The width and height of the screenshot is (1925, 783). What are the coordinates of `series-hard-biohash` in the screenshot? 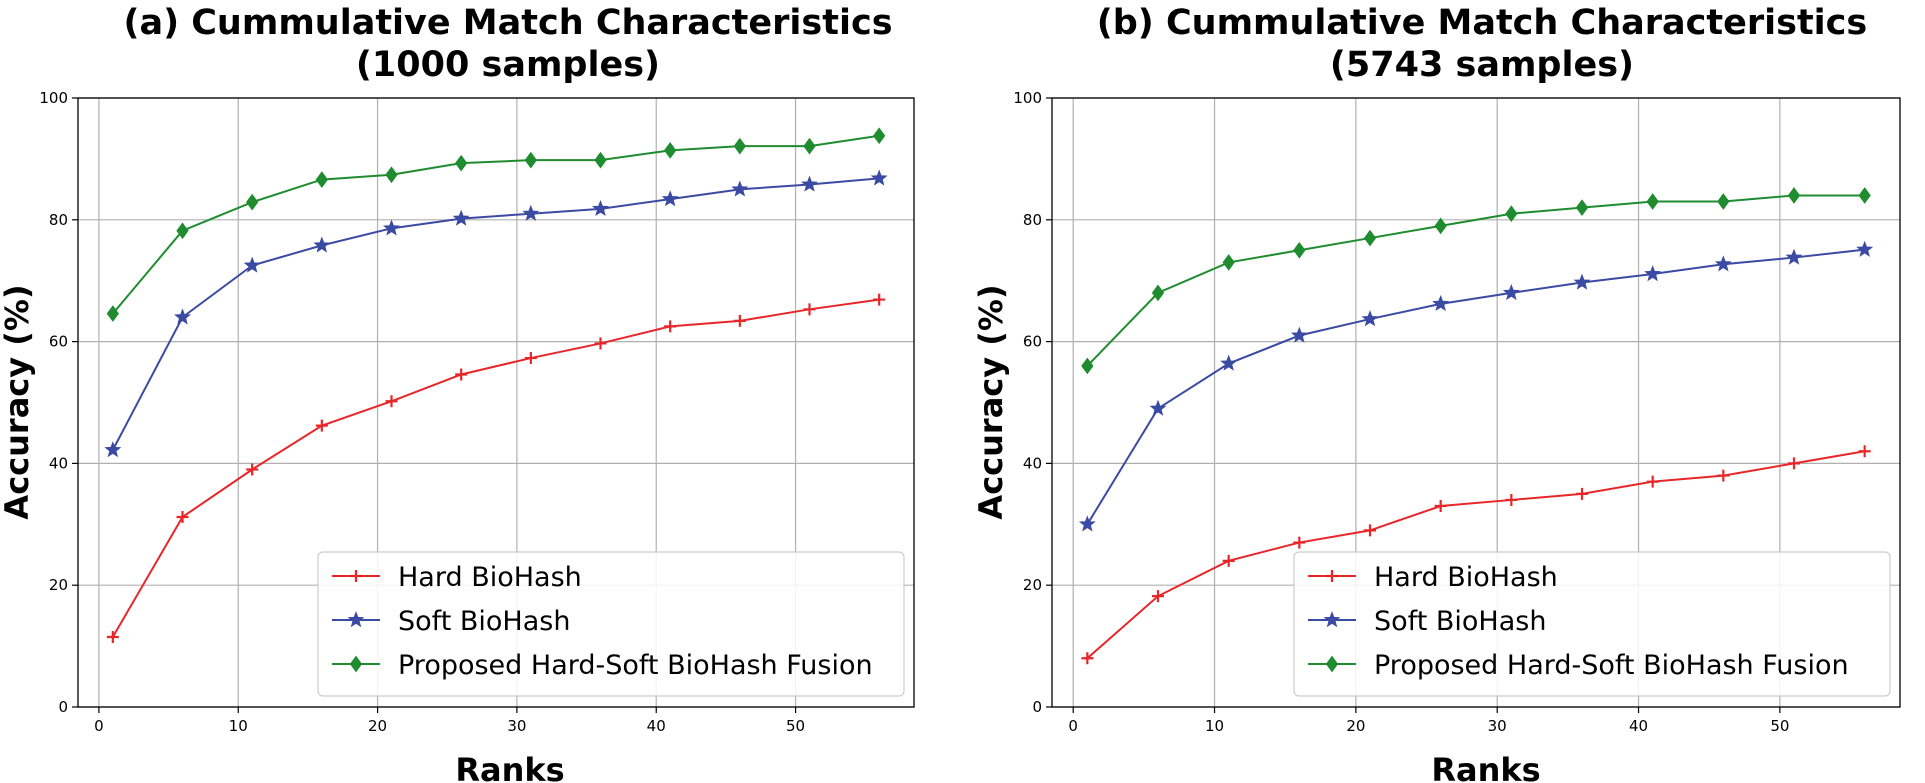 It's located at (1476, 555).